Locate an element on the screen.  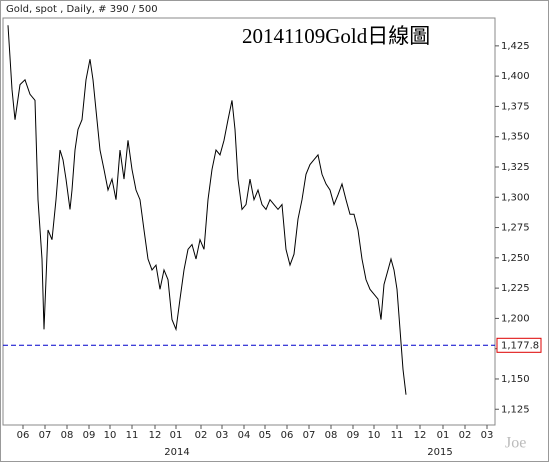
chart-title: 20141109Gold日線圖 is located at coordinates (336, 36).